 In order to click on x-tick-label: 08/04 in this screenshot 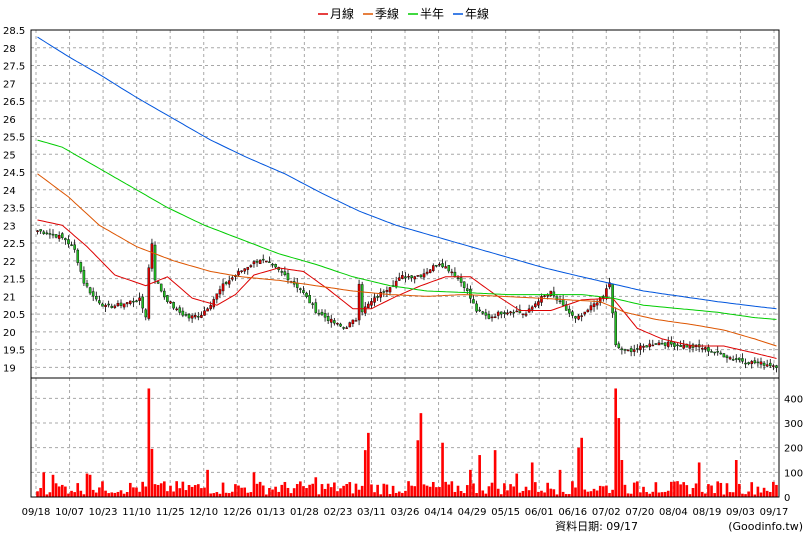, I will do `click(673, 512)`.